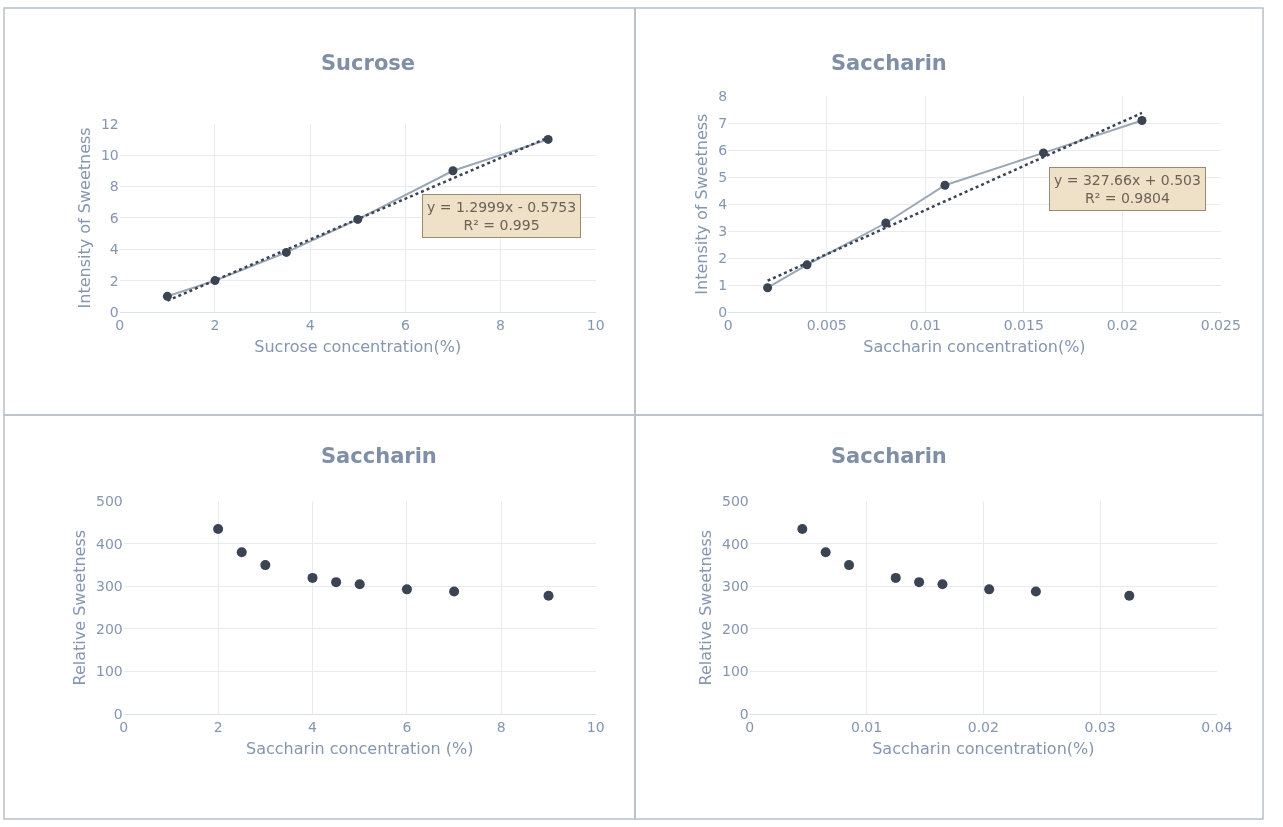  Describe the element at coordinates (109, 123) in the screenshot. I see `y-tick-label: 12` at that location.